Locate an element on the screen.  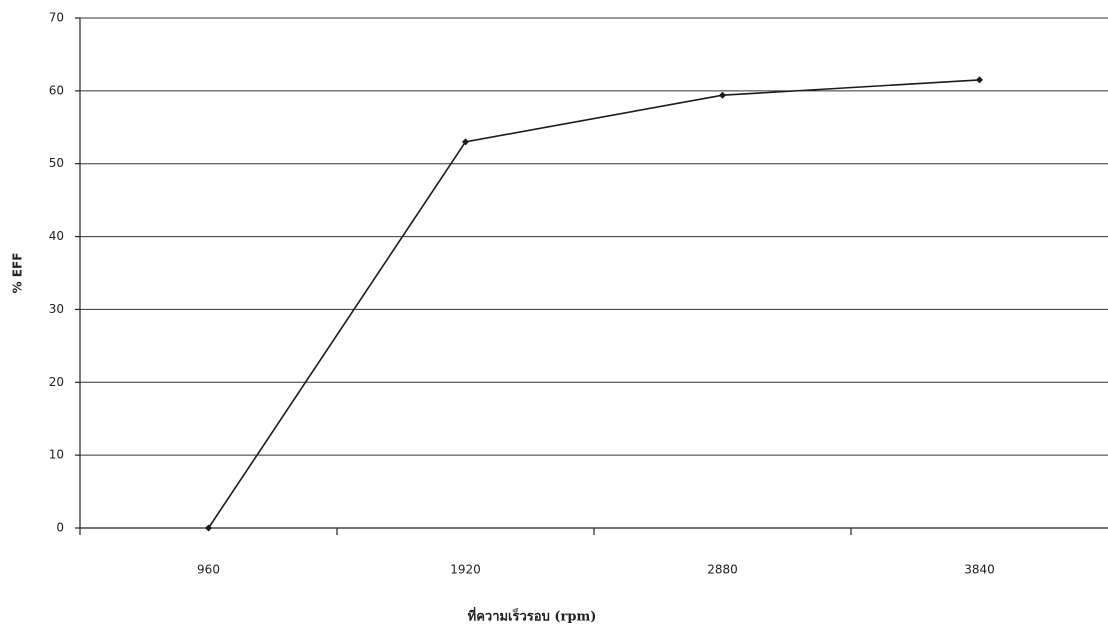
x-axis-label: ที่ความเร็วรอบ (rpm) is located at coordinates (532, 616).